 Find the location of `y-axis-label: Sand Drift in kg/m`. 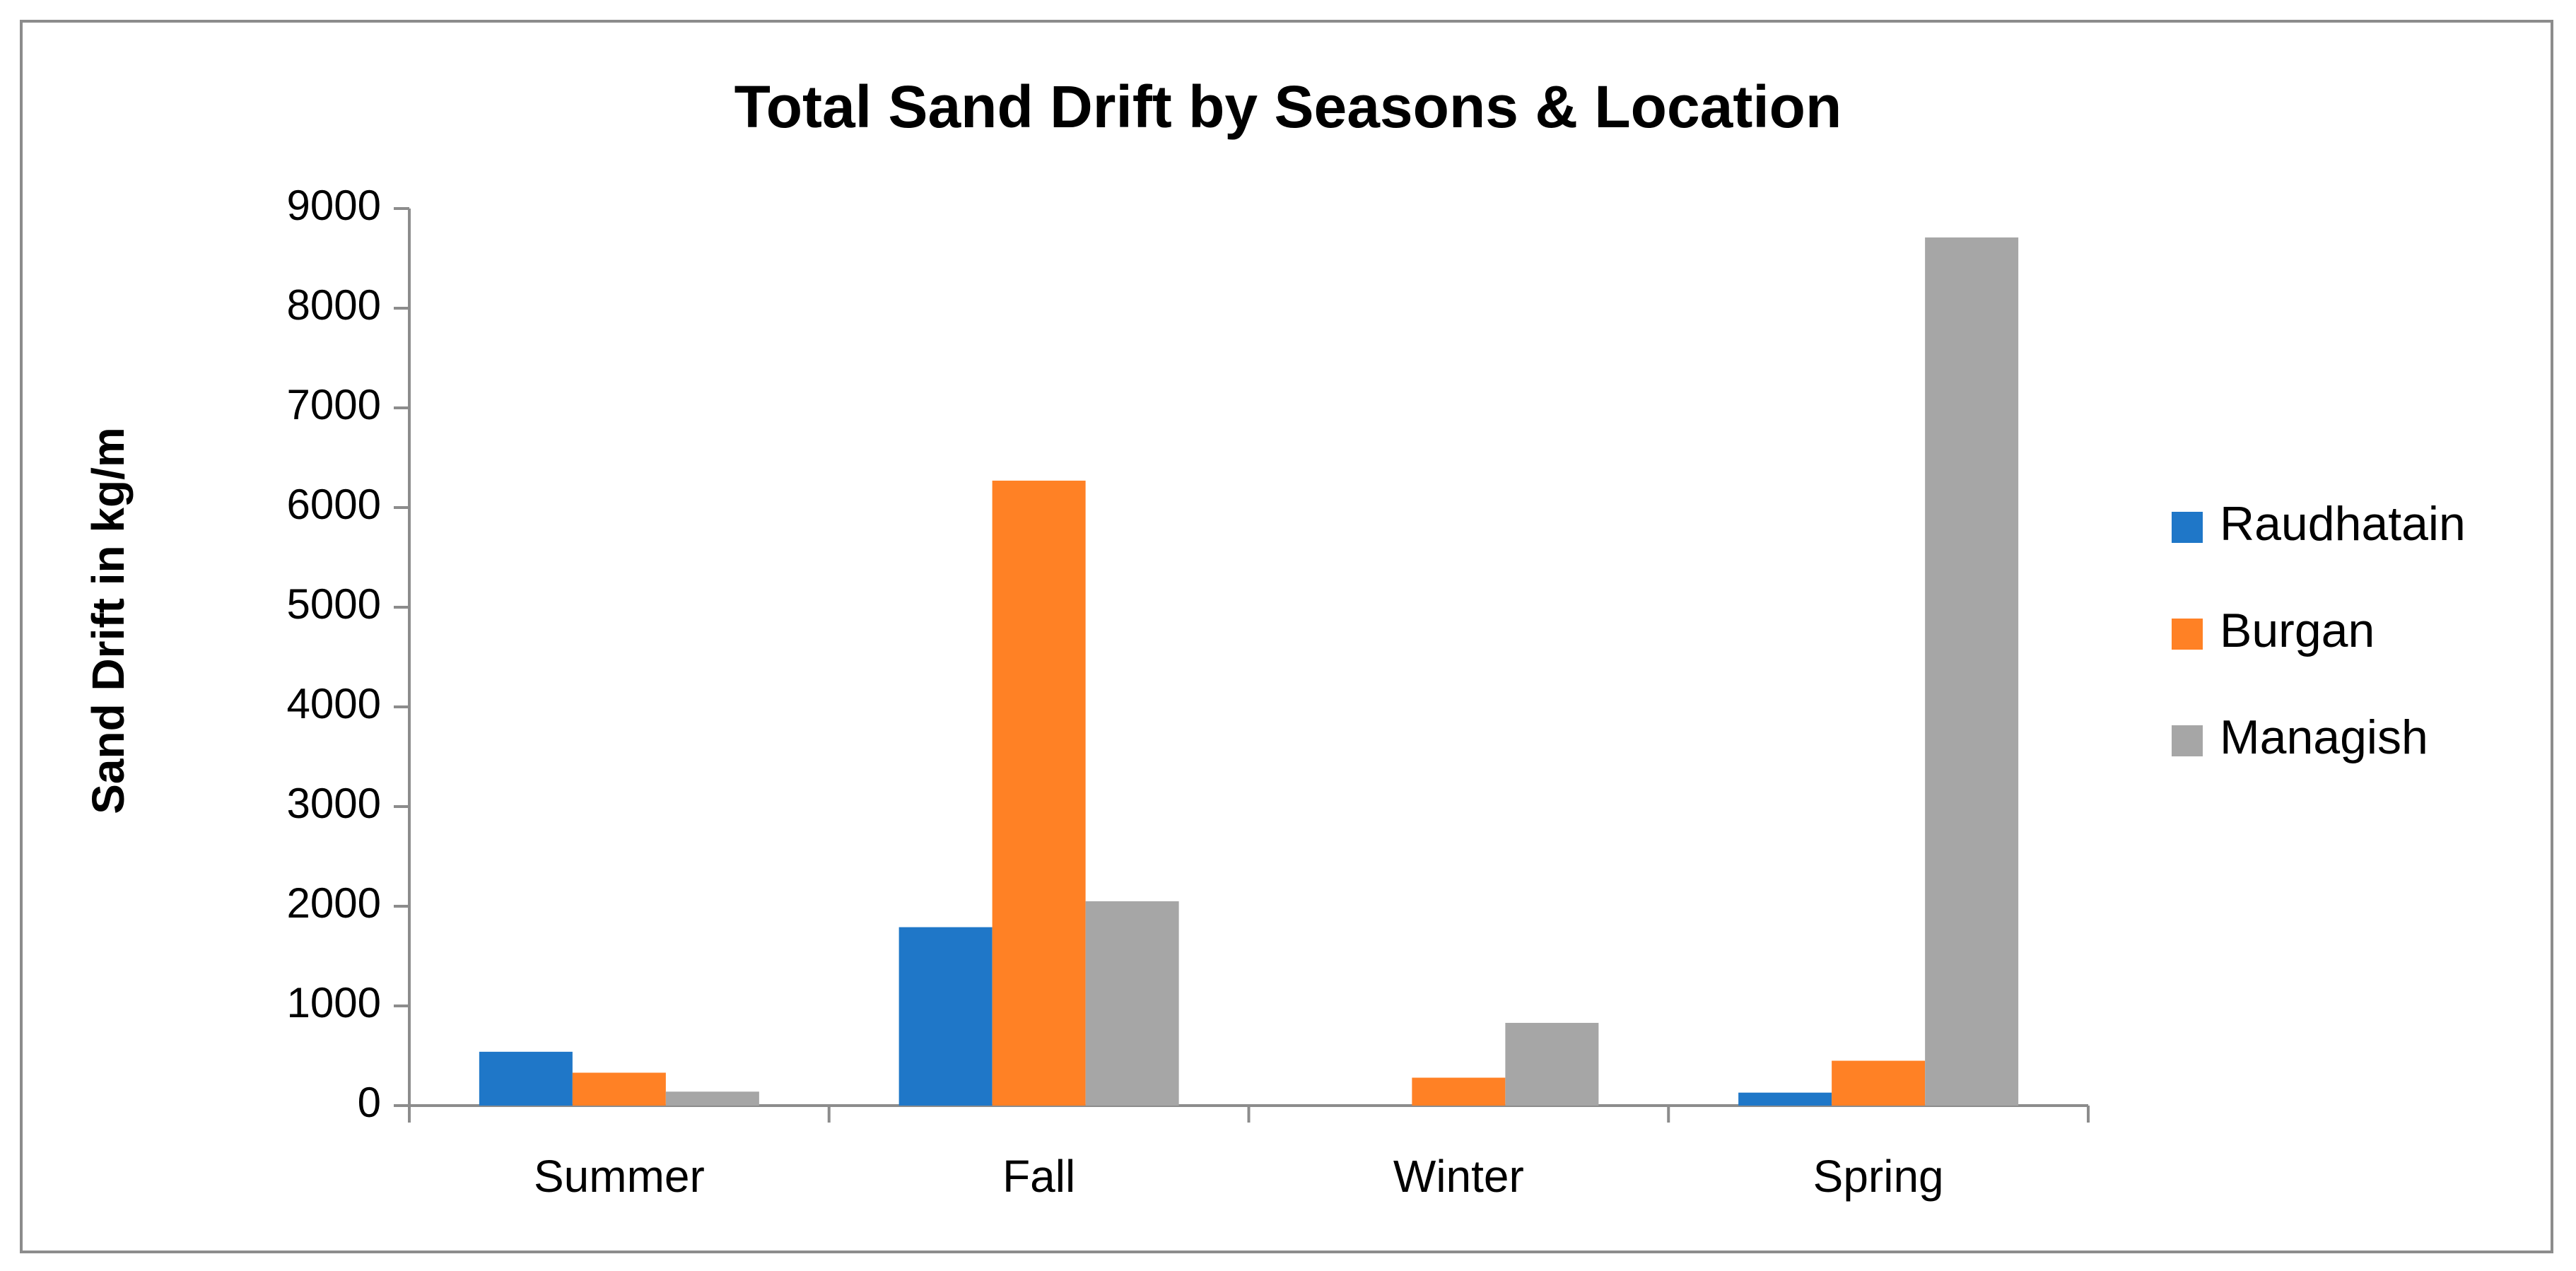

y-axis-label: Sand Drift in kg/m is located at coordinates (108, 620).